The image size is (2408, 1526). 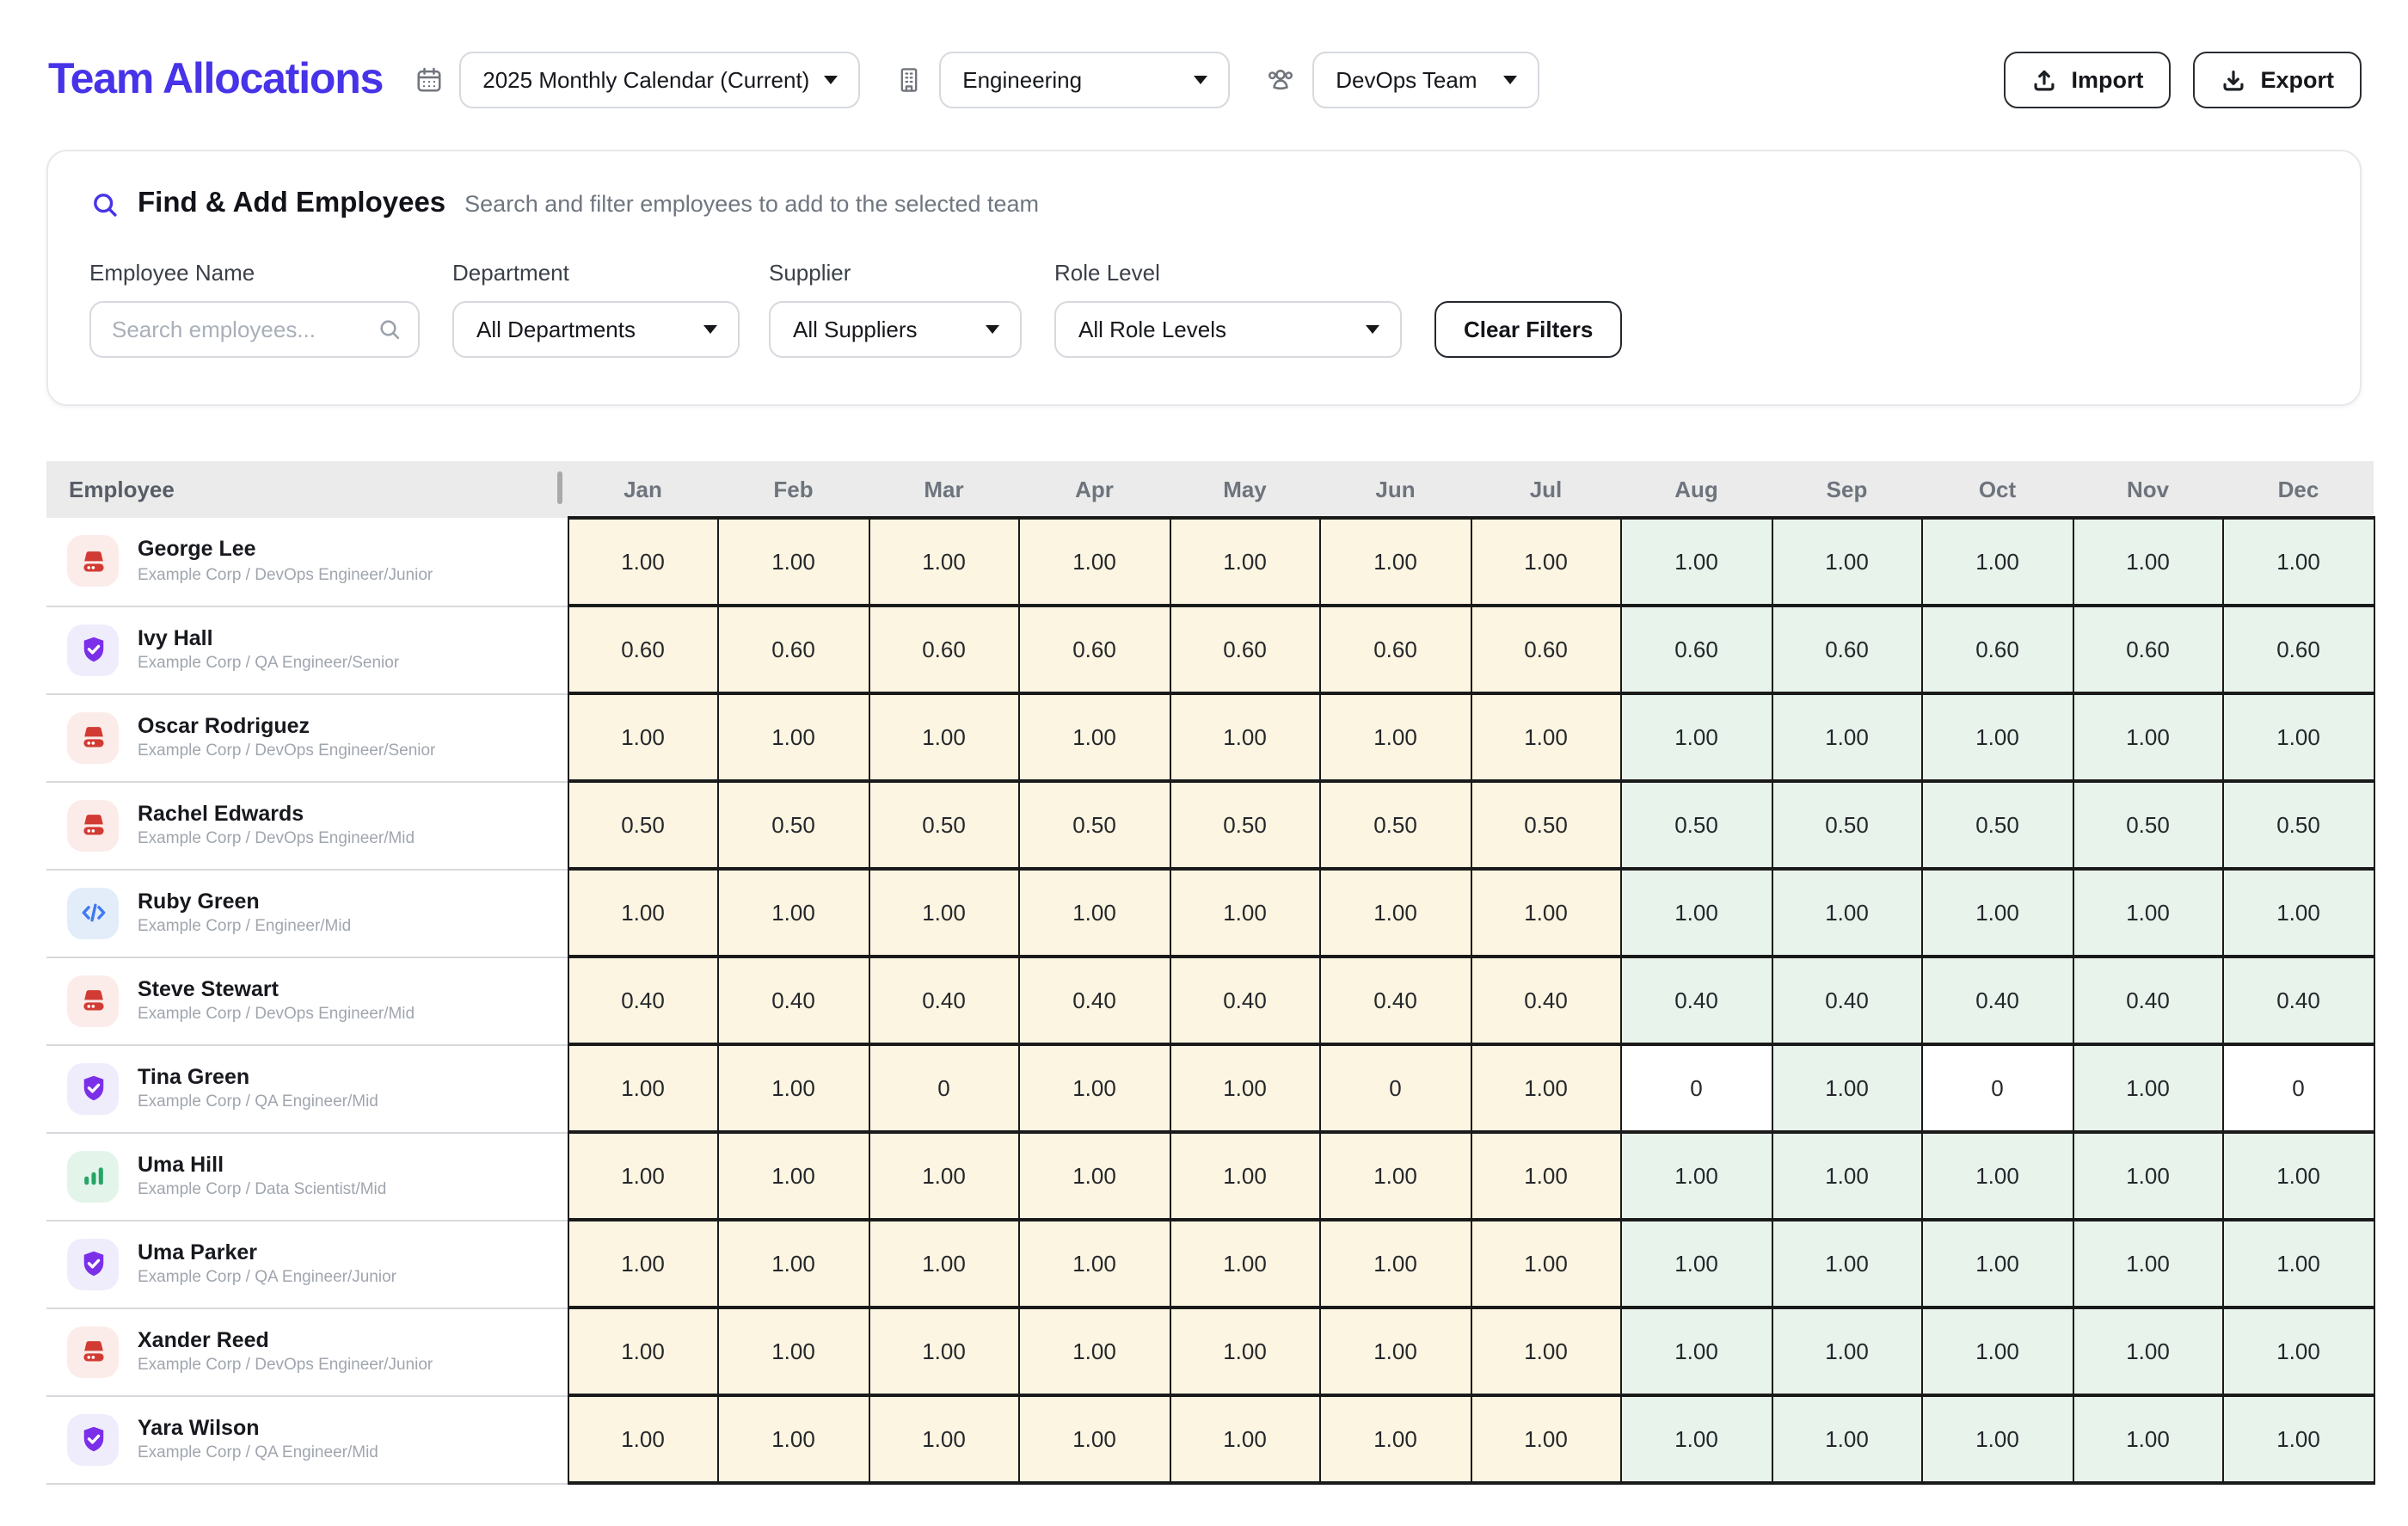 What do you see at coordinates (896, 330) in the screenshot?
I see `supplier-filter-select: All Suppliers` at bounding box center [896, 330].